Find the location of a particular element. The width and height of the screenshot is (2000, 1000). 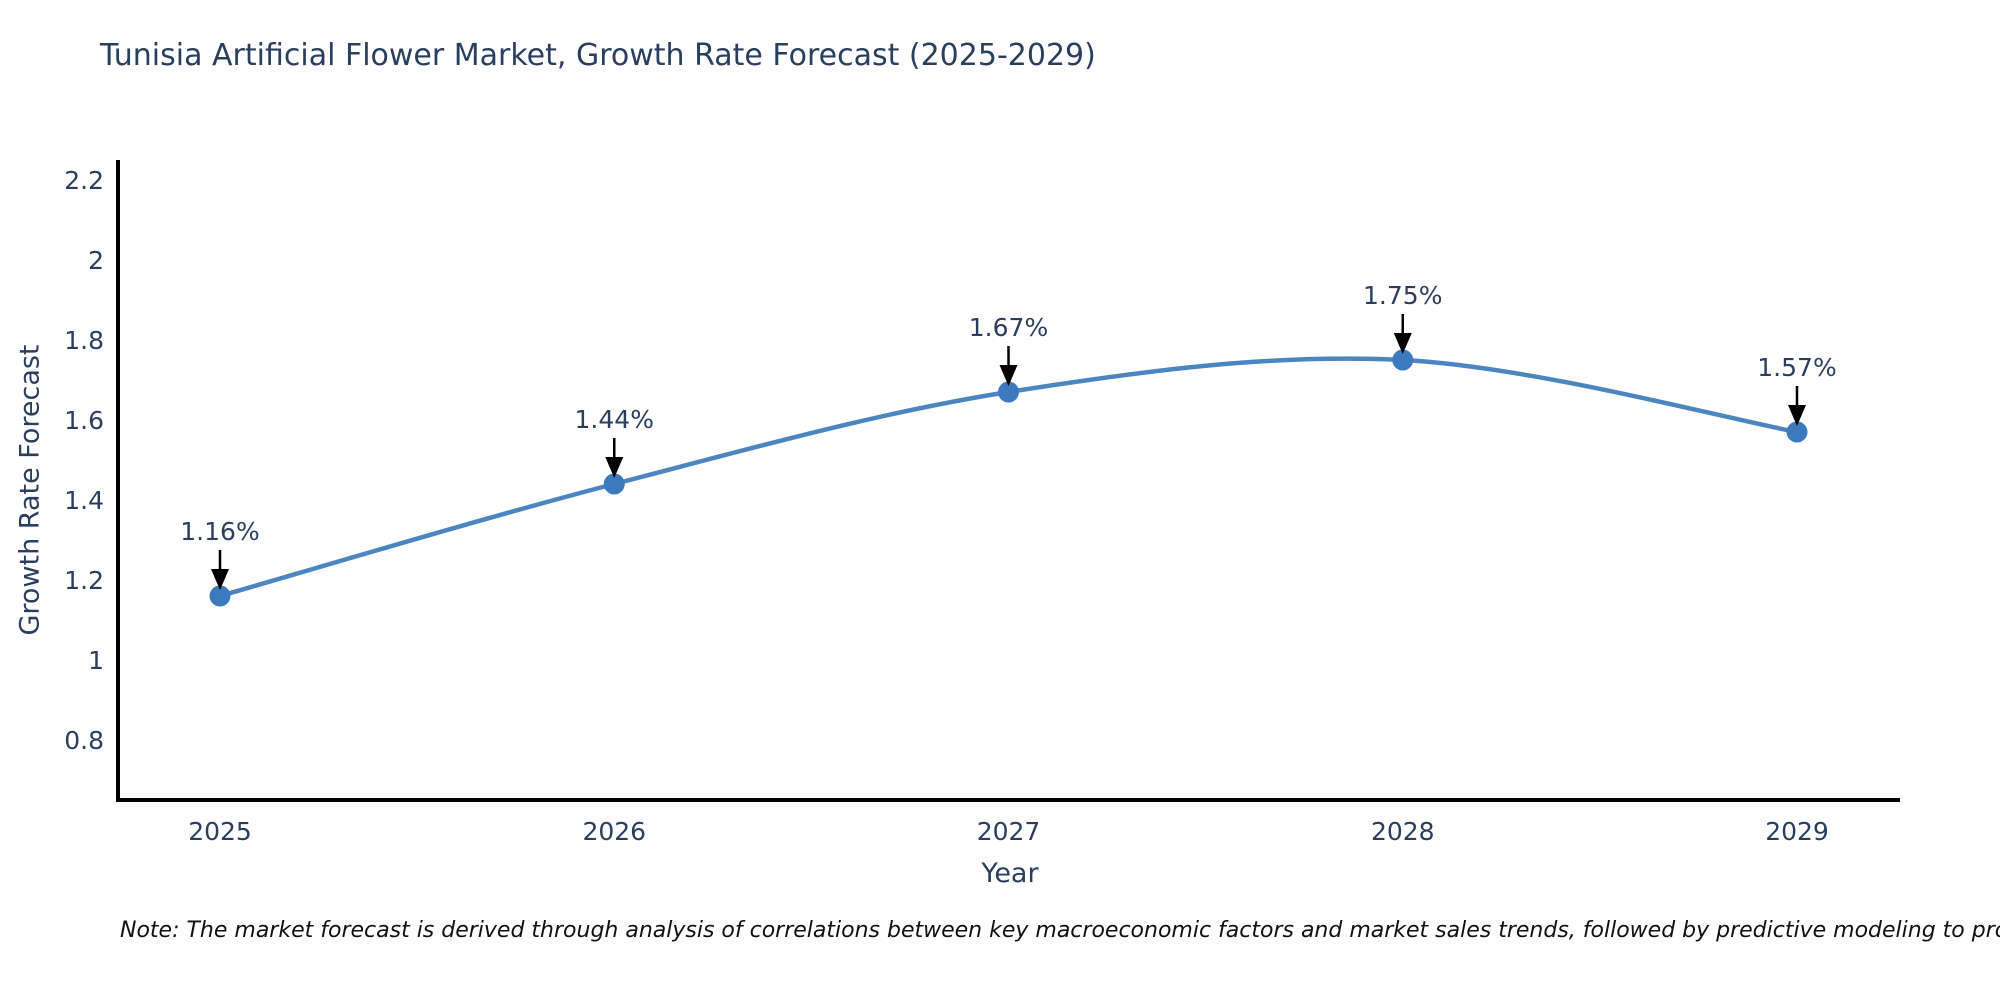

y-tick-label: 1.4 is located at coordinates (84, 500).